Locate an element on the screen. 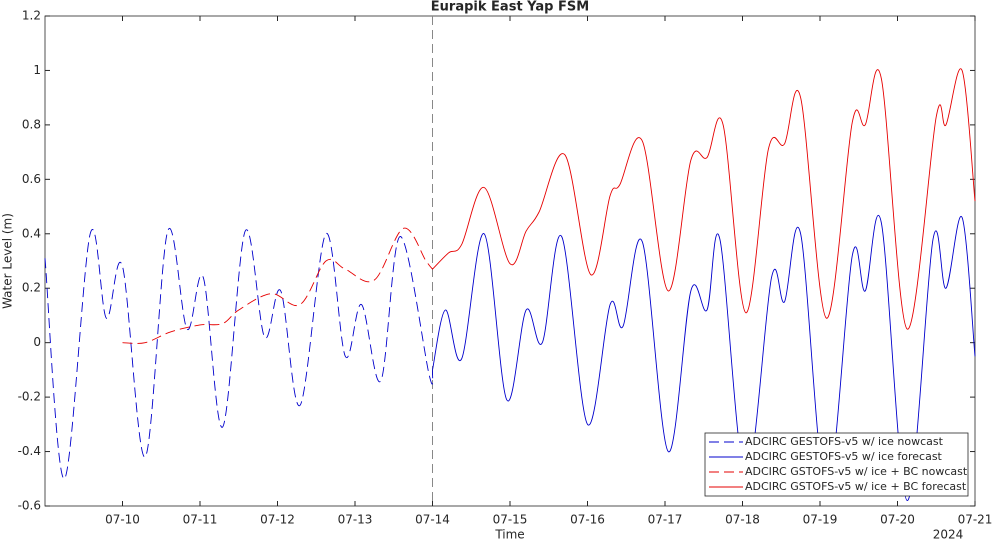 This screenshot has width=992, height=541. y-tick-label: 0.6 is located at coordinates (31, 179).